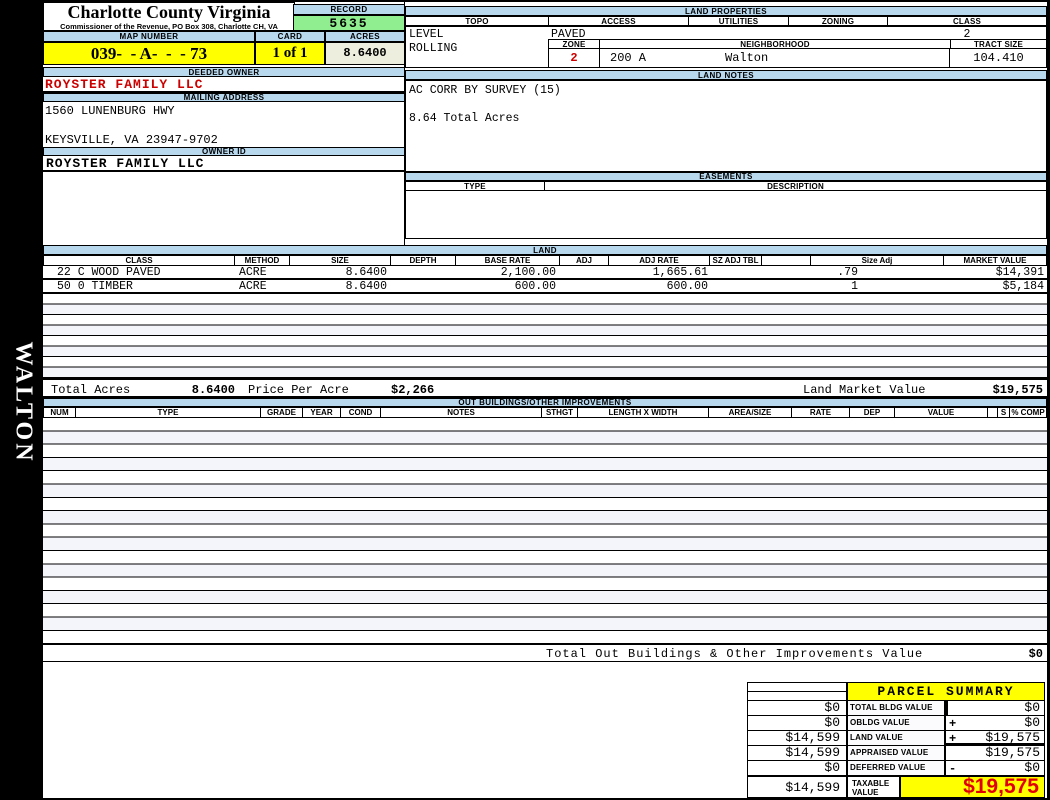  What do you see at coordinates (23, 402) in the screenshot?
I see `vertical-district-label: WALTON` at bounding box center [23, 402].